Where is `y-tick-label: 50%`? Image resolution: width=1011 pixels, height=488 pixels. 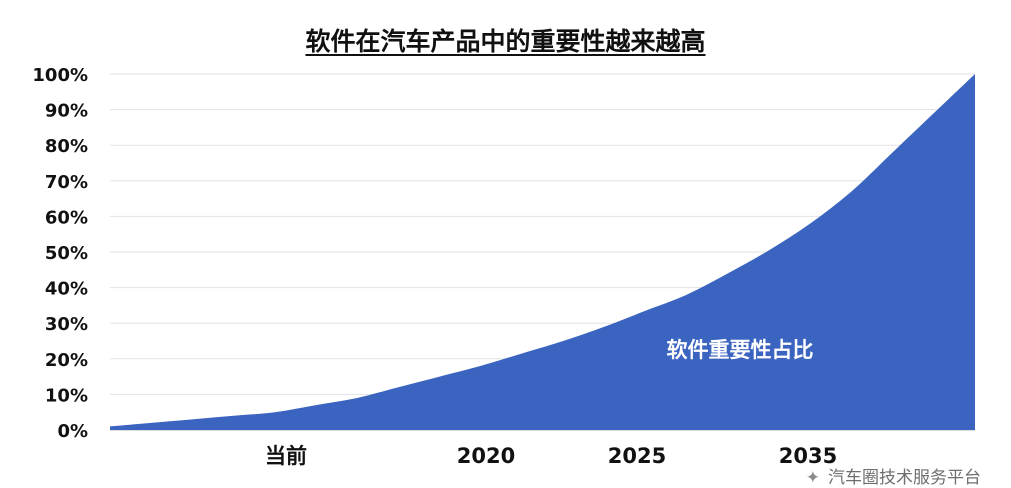
y-tick-label: 50% is located at coordinates (66, 253).